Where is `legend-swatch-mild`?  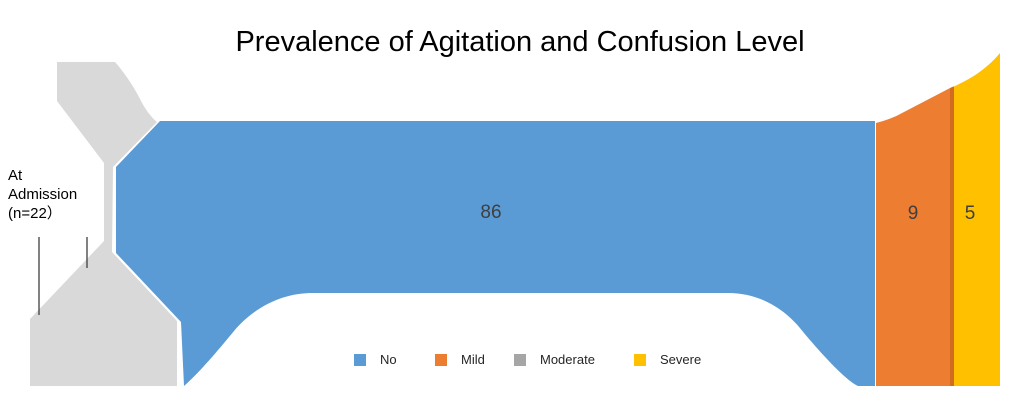
legend-swatch-mild is located at coordinates (441, 359).